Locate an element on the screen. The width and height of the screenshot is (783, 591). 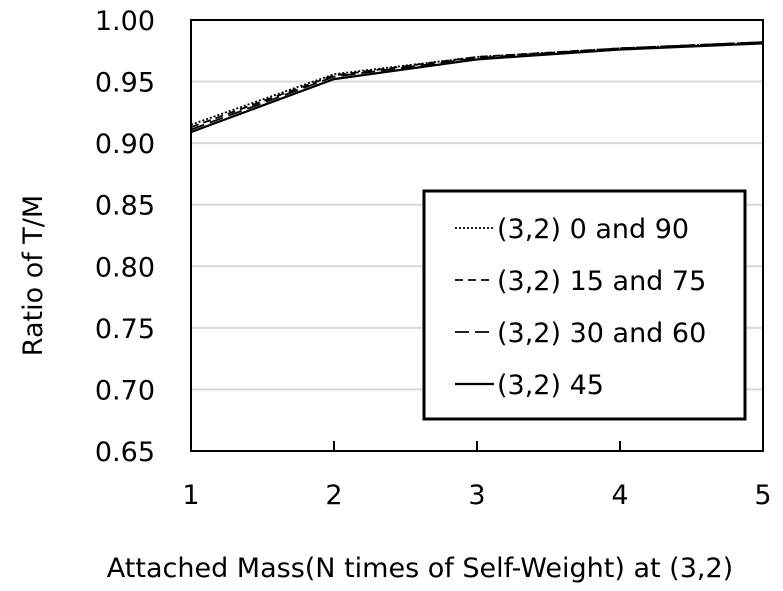
x-tick-label: 2 is located at coordinates (333, 495).